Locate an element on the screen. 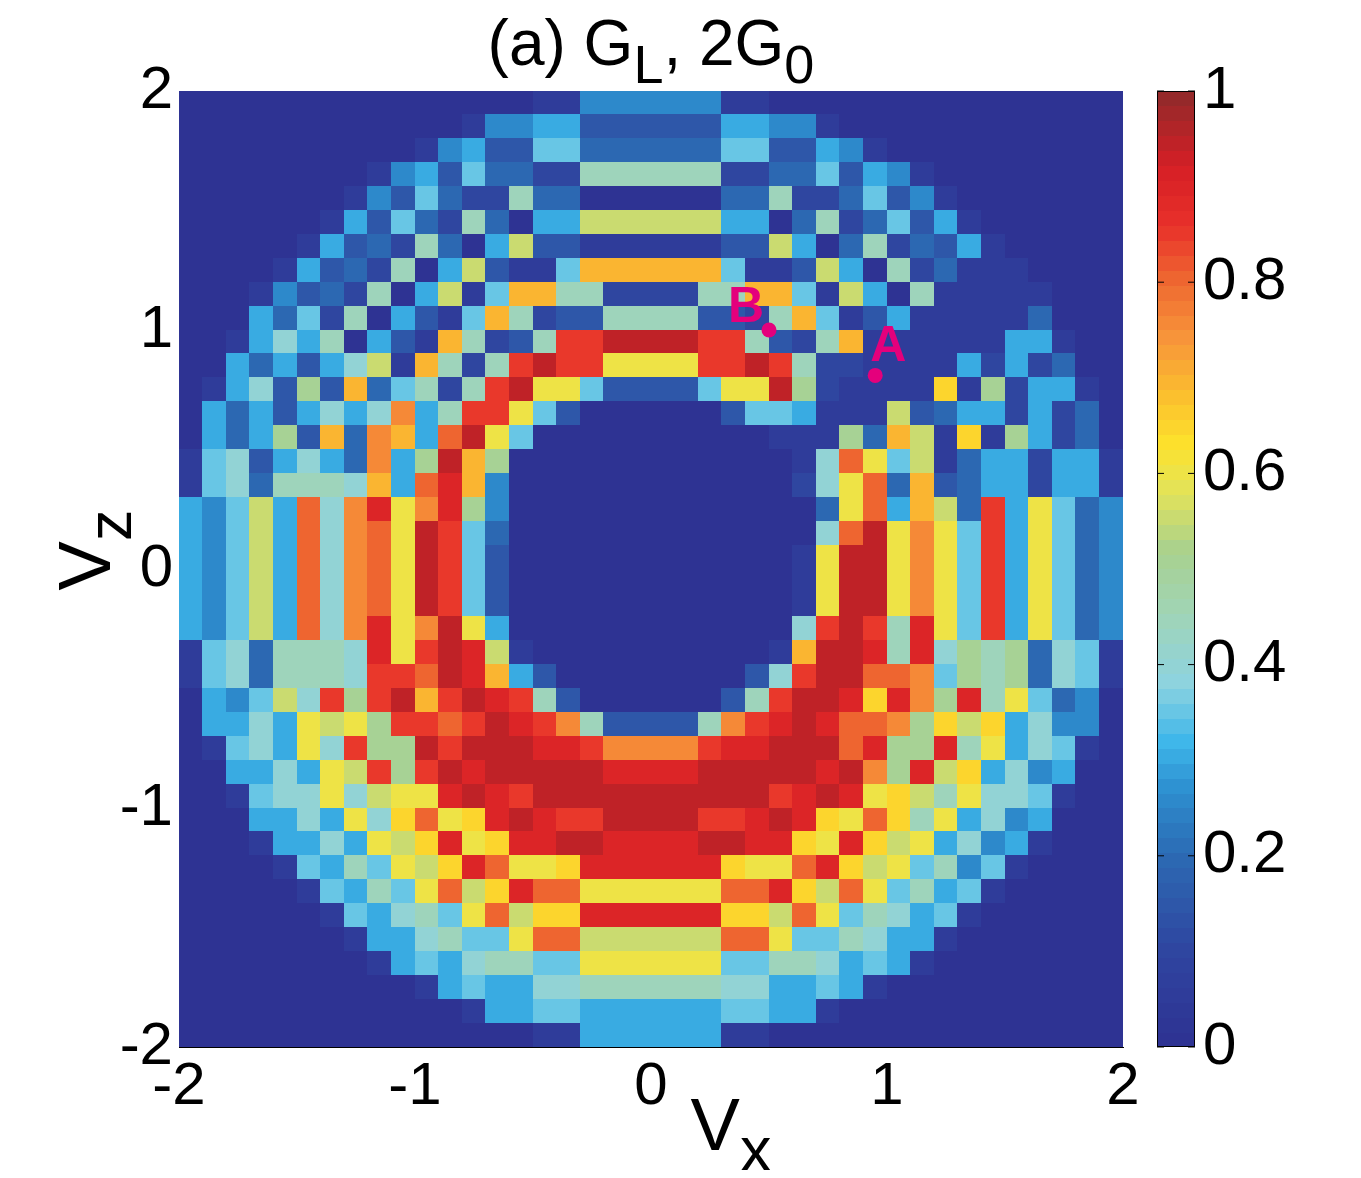  y-tick-label: 2 is located at coordinates (156, 87).